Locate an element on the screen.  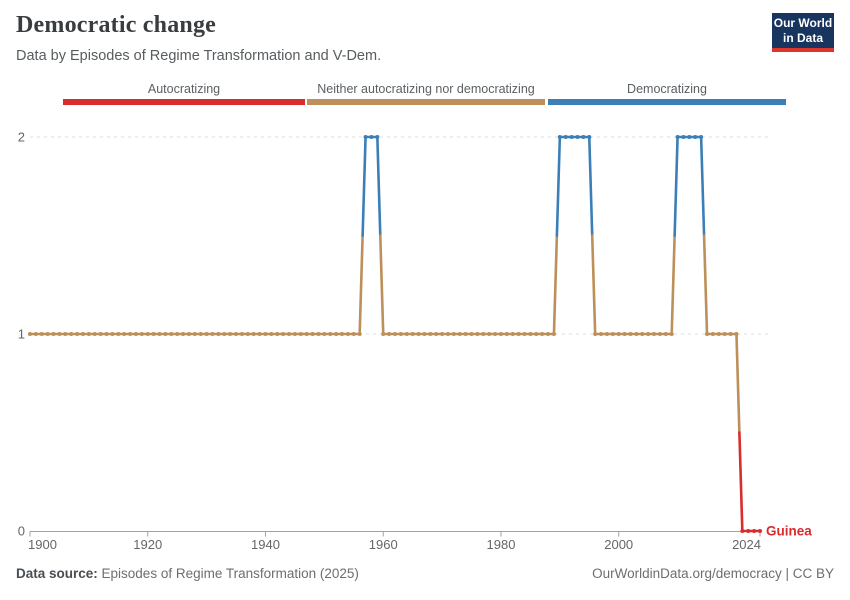
x-axis-tick-label: 1980 is located at coordinates (501, 544).